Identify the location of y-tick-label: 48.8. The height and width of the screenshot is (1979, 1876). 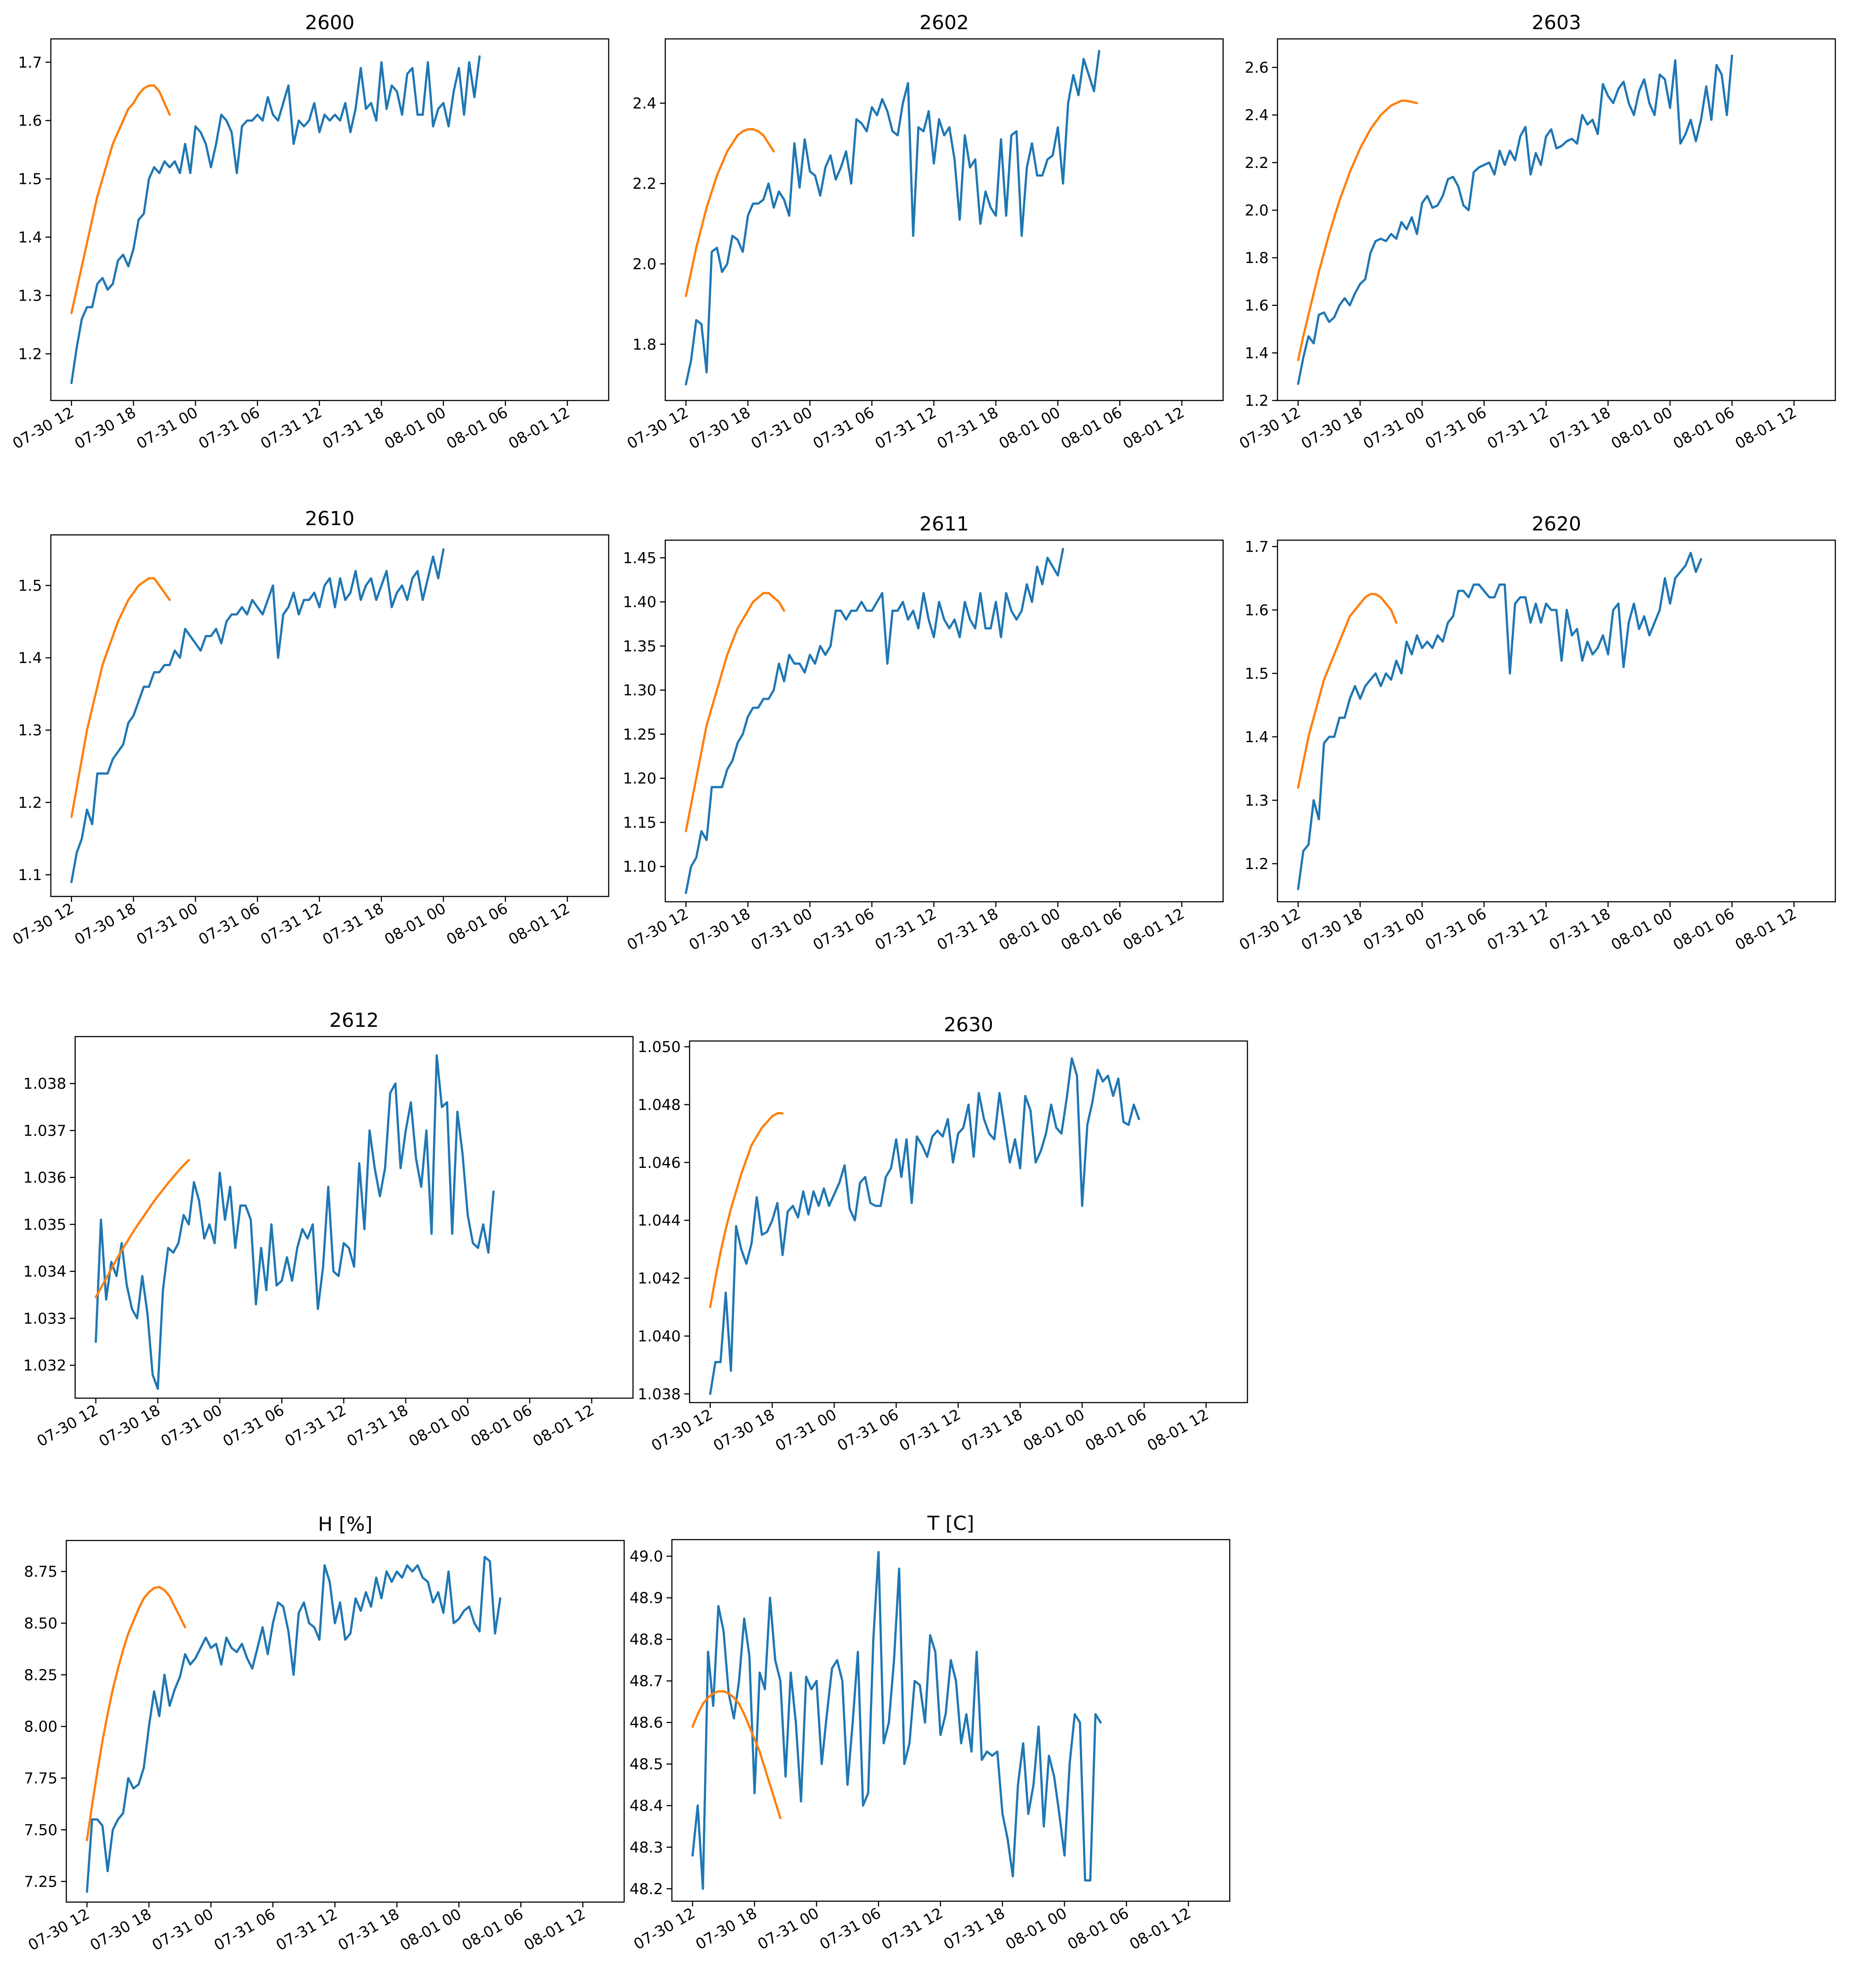
(646, 1640).